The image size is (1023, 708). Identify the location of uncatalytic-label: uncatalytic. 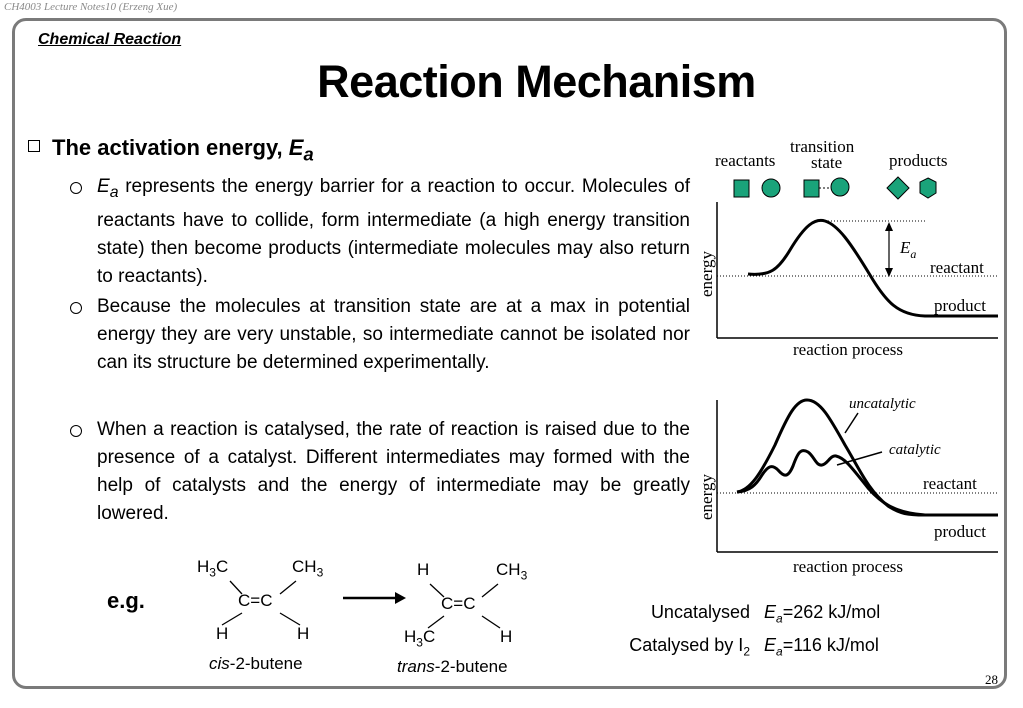
(882, 404).